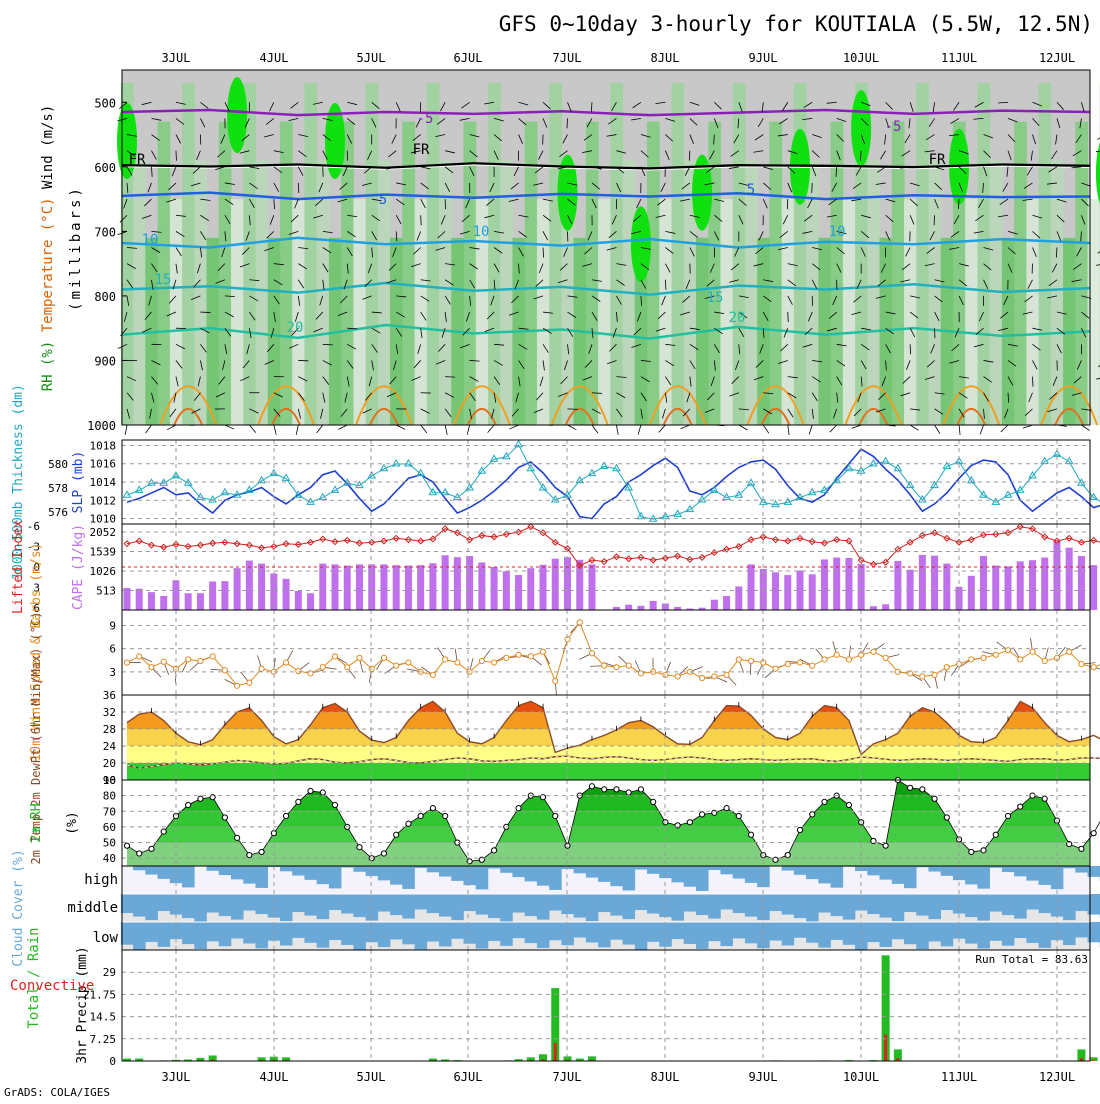 The image size is (1100, 1104). I want to click on cloud-level-label: high, so click(101, 880).